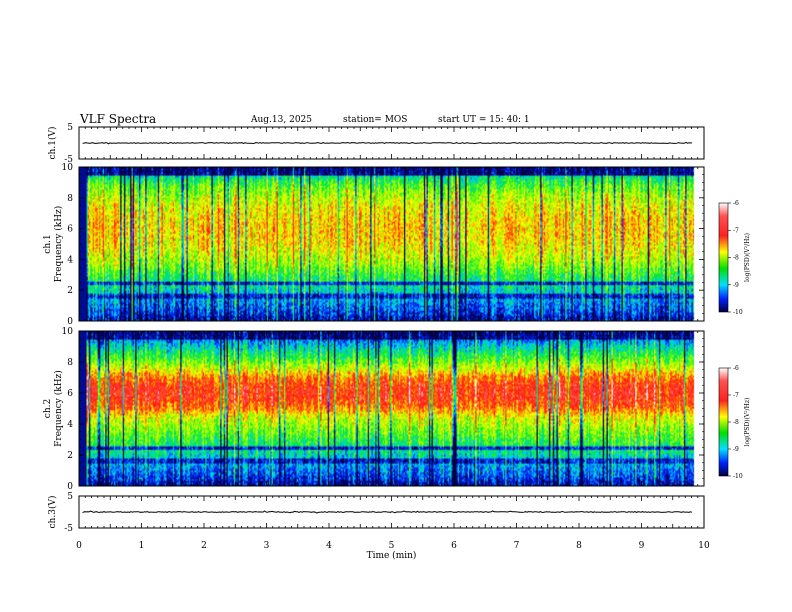 This screenshot has height=612, width=792. I want to click on x-axis-title: Time (min), so click(392, 555).